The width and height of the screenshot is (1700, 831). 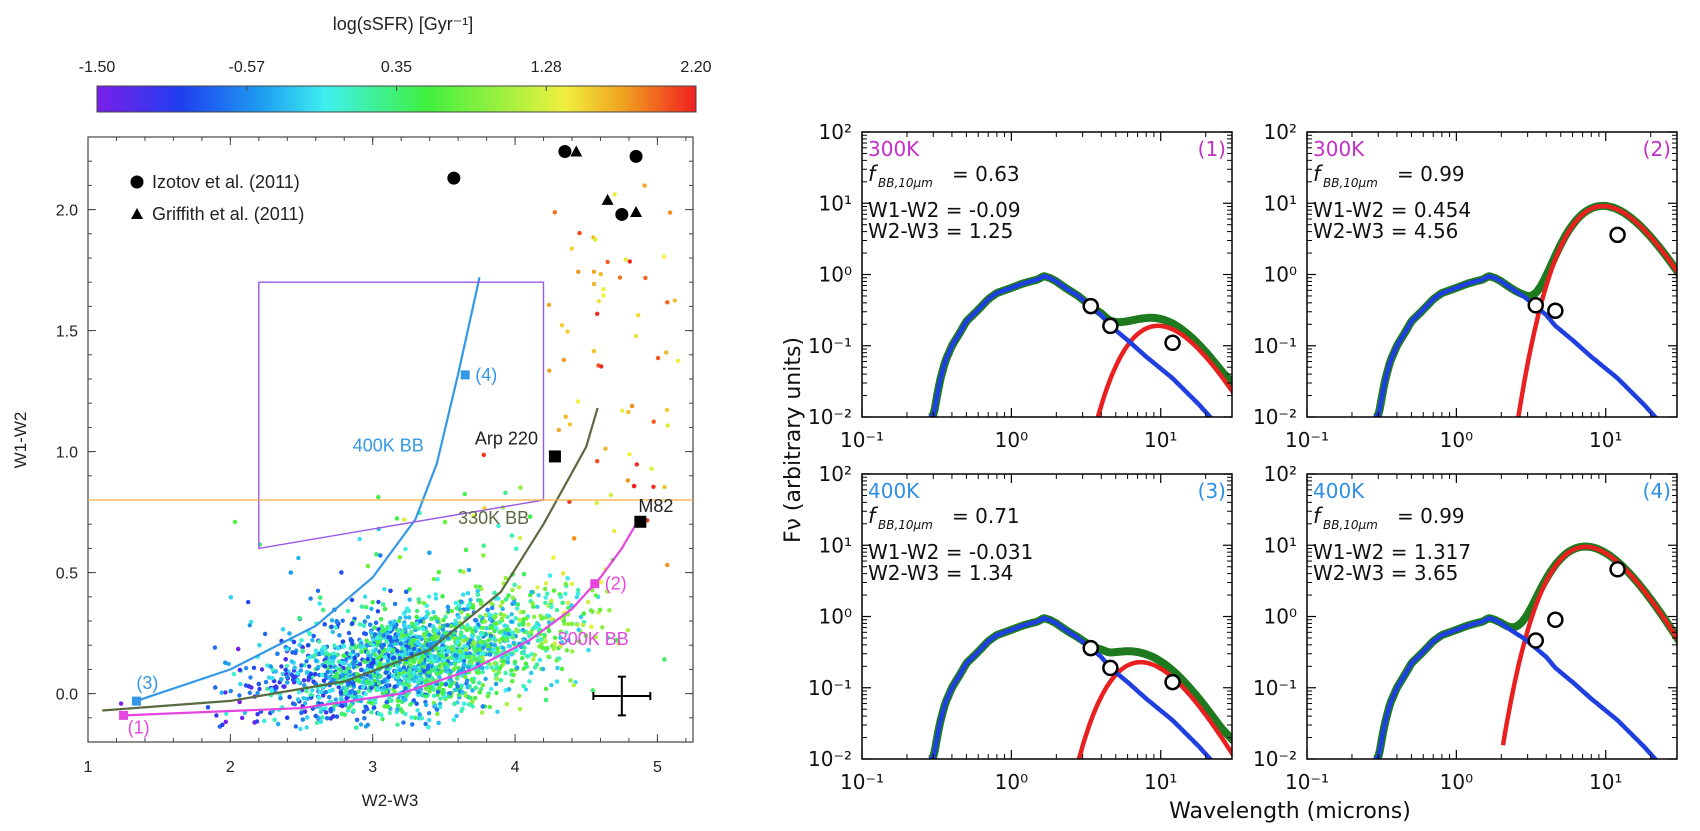 What do you see at coordinates (230, 767) in the screenshot?
I see `x-tick-label: 2` at bounding box center [230, 767].